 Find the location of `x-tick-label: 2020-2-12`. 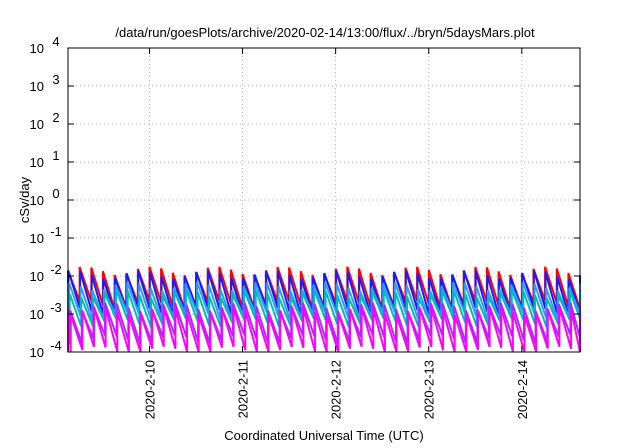

x-tick-label: 2020-2-12 is located at coordinates (336, 389).